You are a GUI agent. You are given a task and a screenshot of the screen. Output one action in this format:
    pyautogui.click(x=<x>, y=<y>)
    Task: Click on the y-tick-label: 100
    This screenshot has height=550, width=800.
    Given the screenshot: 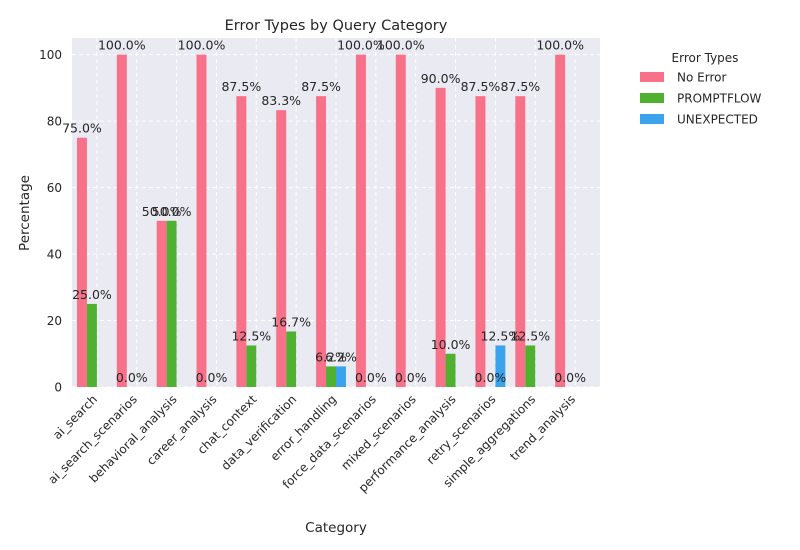 What is the action you would take?
    pyautogui.click(x=50, y=55)
    